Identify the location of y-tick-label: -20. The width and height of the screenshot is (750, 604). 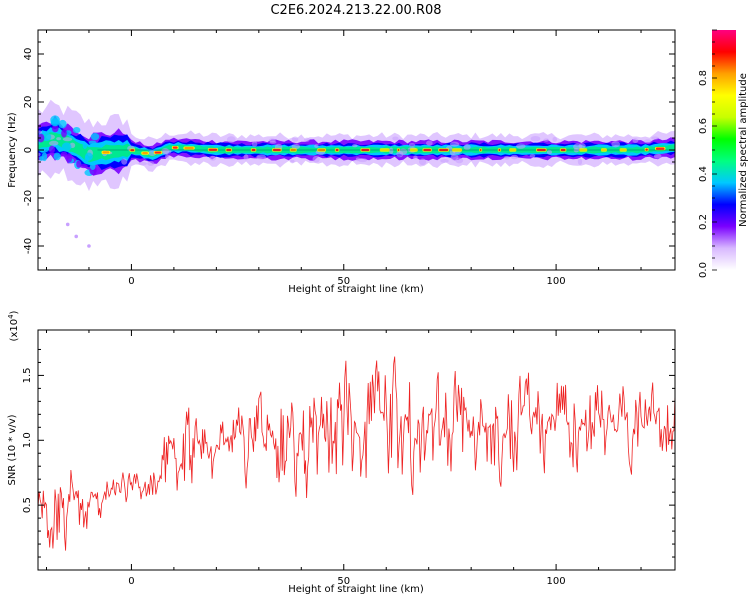
(28, 198).